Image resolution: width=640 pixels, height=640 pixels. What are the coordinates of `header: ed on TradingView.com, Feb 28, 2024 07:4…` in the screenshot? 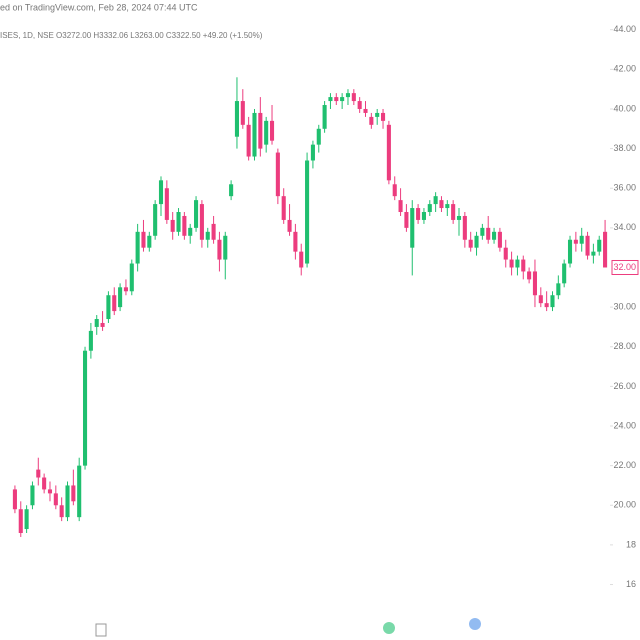 It's located at (99, 7).